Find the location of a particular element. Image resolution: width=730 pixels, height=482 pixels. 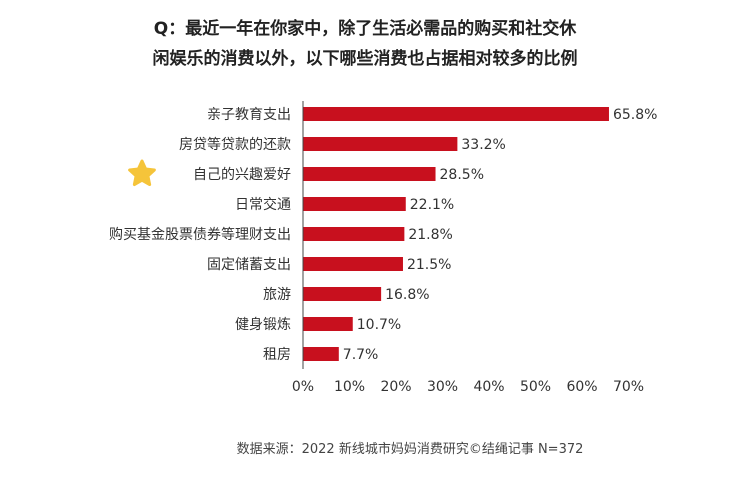

x-tick-label: 30% is located at coordinates (442, 387).